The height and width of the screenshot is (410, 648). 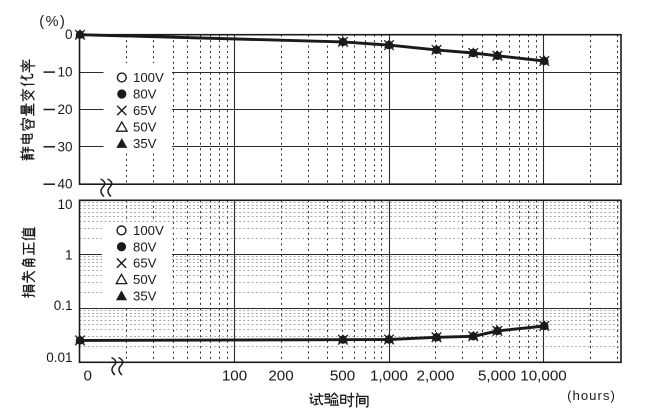 I want to click on svg-text: 40, so click(x=64, y=184).